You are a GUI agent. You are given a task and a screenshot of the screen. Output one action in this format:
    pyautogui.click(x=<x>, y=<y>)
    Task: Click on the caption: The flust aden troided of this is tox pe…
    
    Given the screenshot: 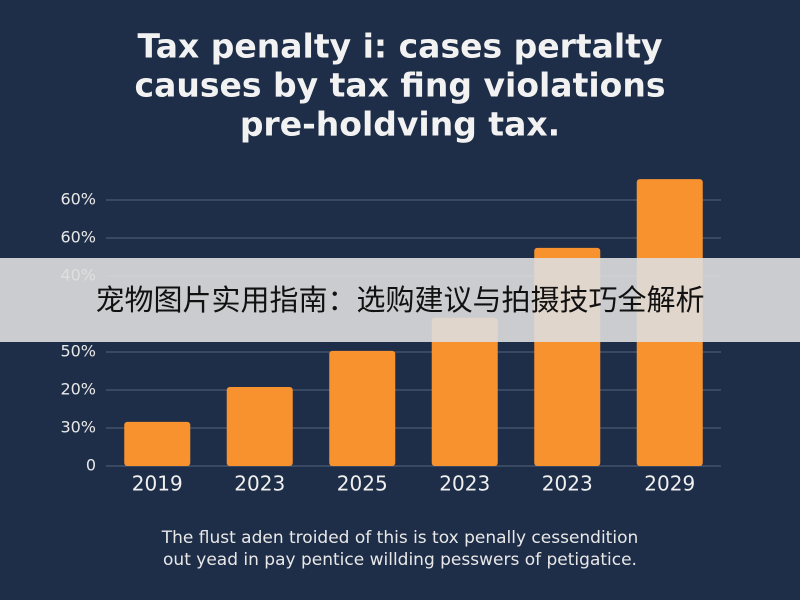 What is the action you would take?
    pyautogui.click(x=400, y=538)
    